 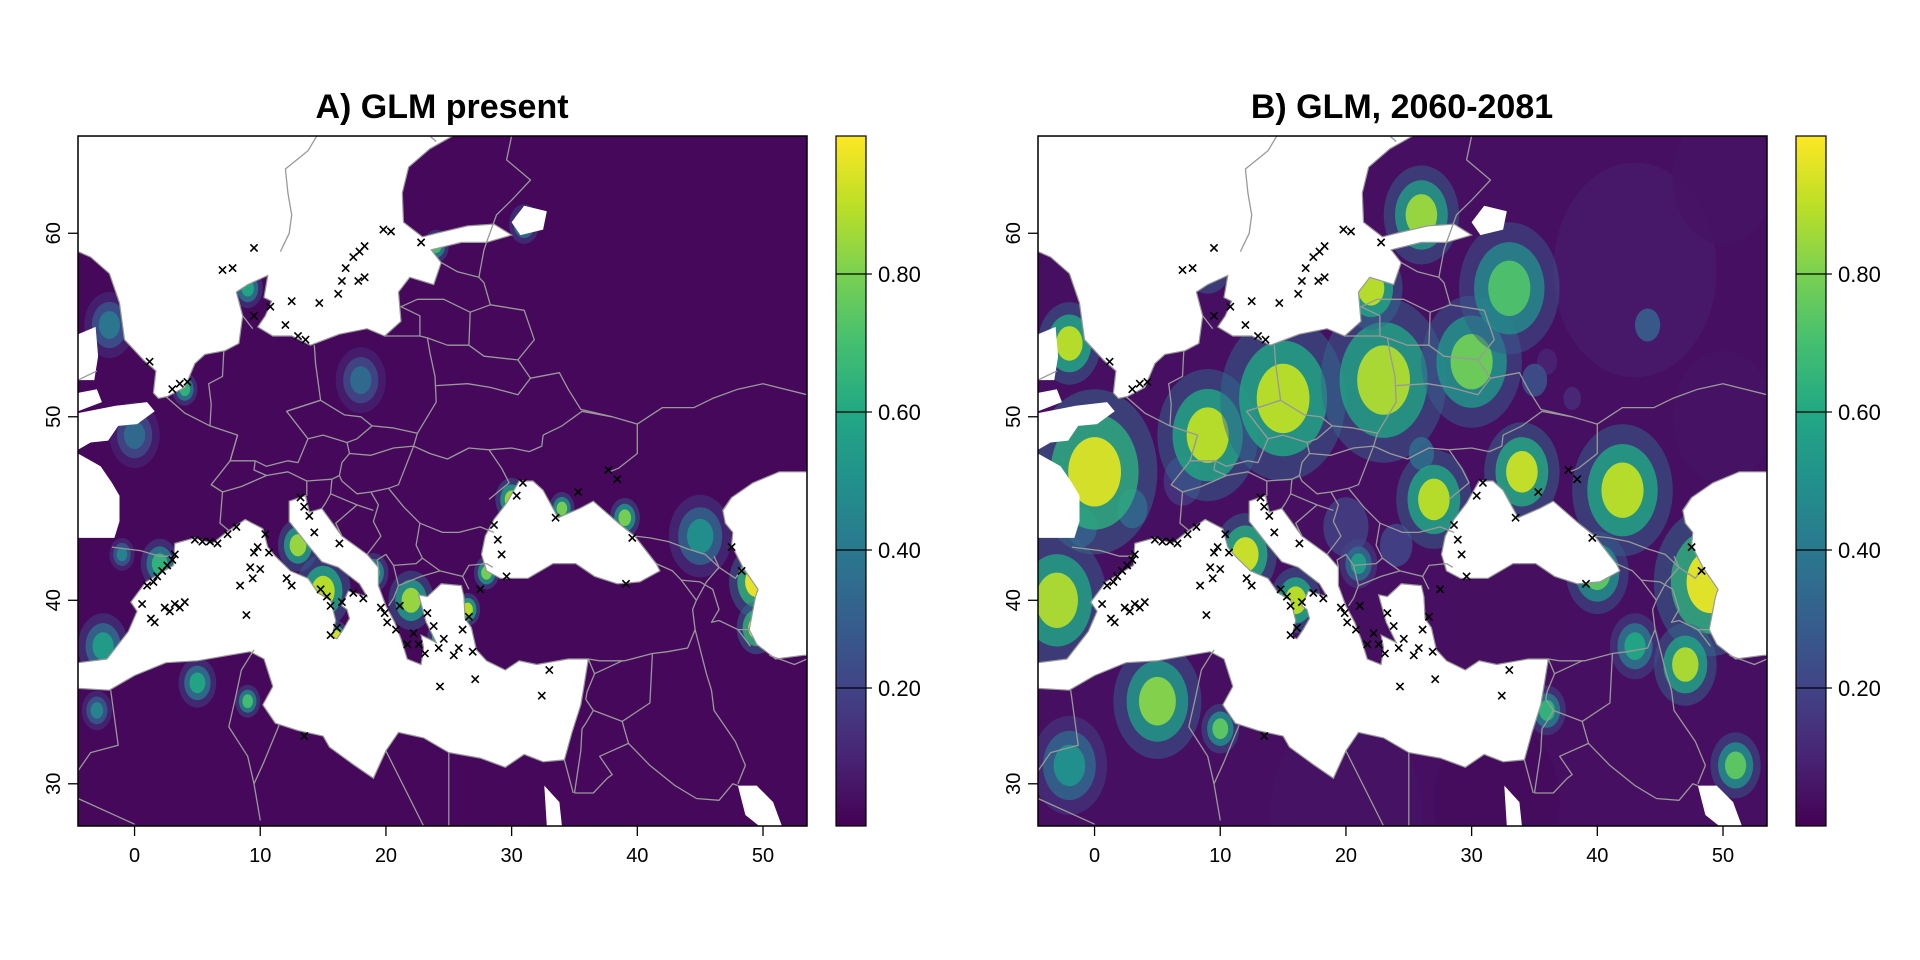 I want to click on panel-a-title: A) GLM present, so click(x=441, y=107).